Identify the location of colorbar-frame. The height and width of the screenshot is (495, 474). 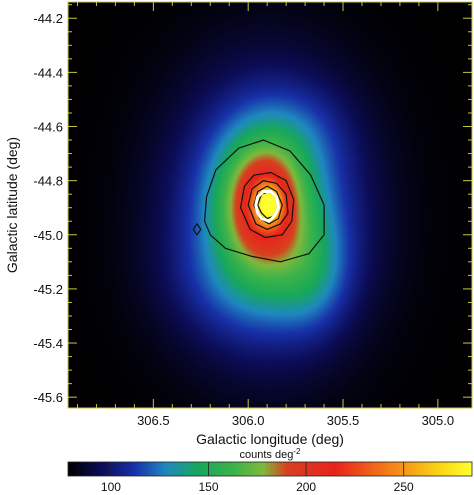
(270, 469).